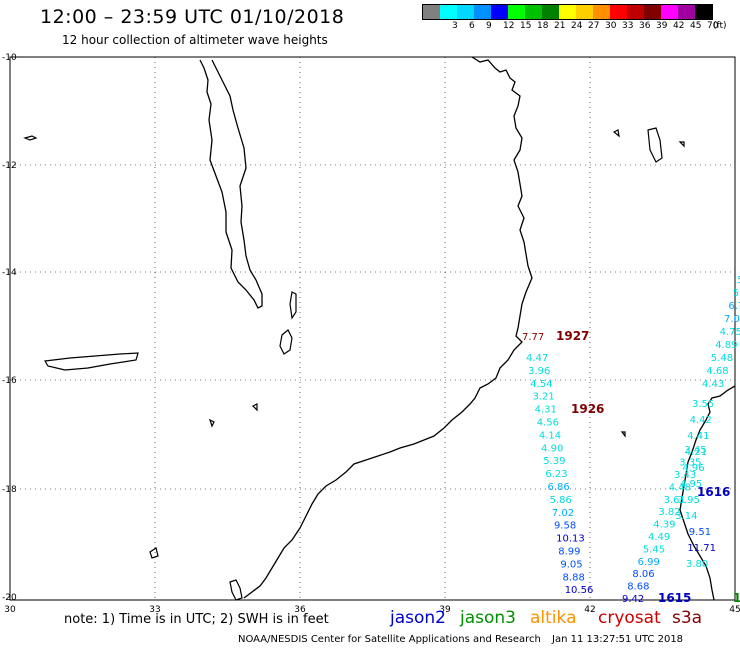 The width and height of the screenshot is (740, 650). I want to click on lake-chiuta-outline, so click(254, 407).